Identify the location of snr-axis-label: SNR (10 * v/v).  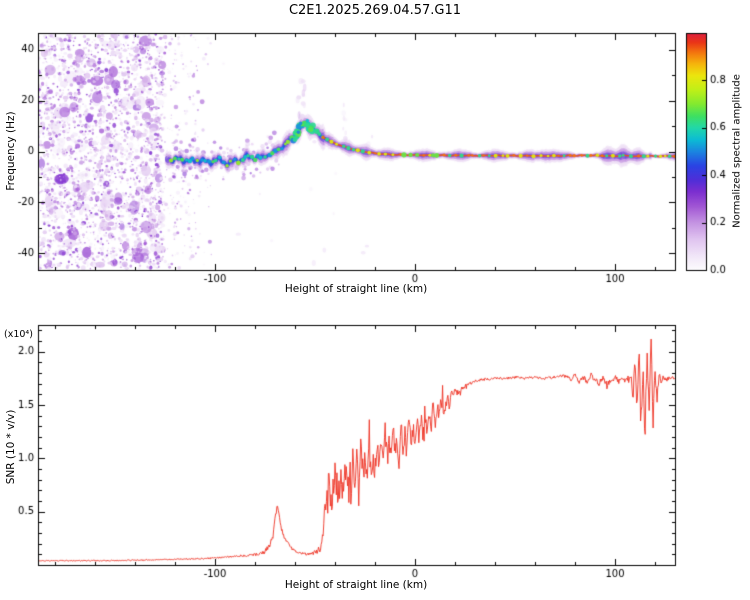
(11, 447).